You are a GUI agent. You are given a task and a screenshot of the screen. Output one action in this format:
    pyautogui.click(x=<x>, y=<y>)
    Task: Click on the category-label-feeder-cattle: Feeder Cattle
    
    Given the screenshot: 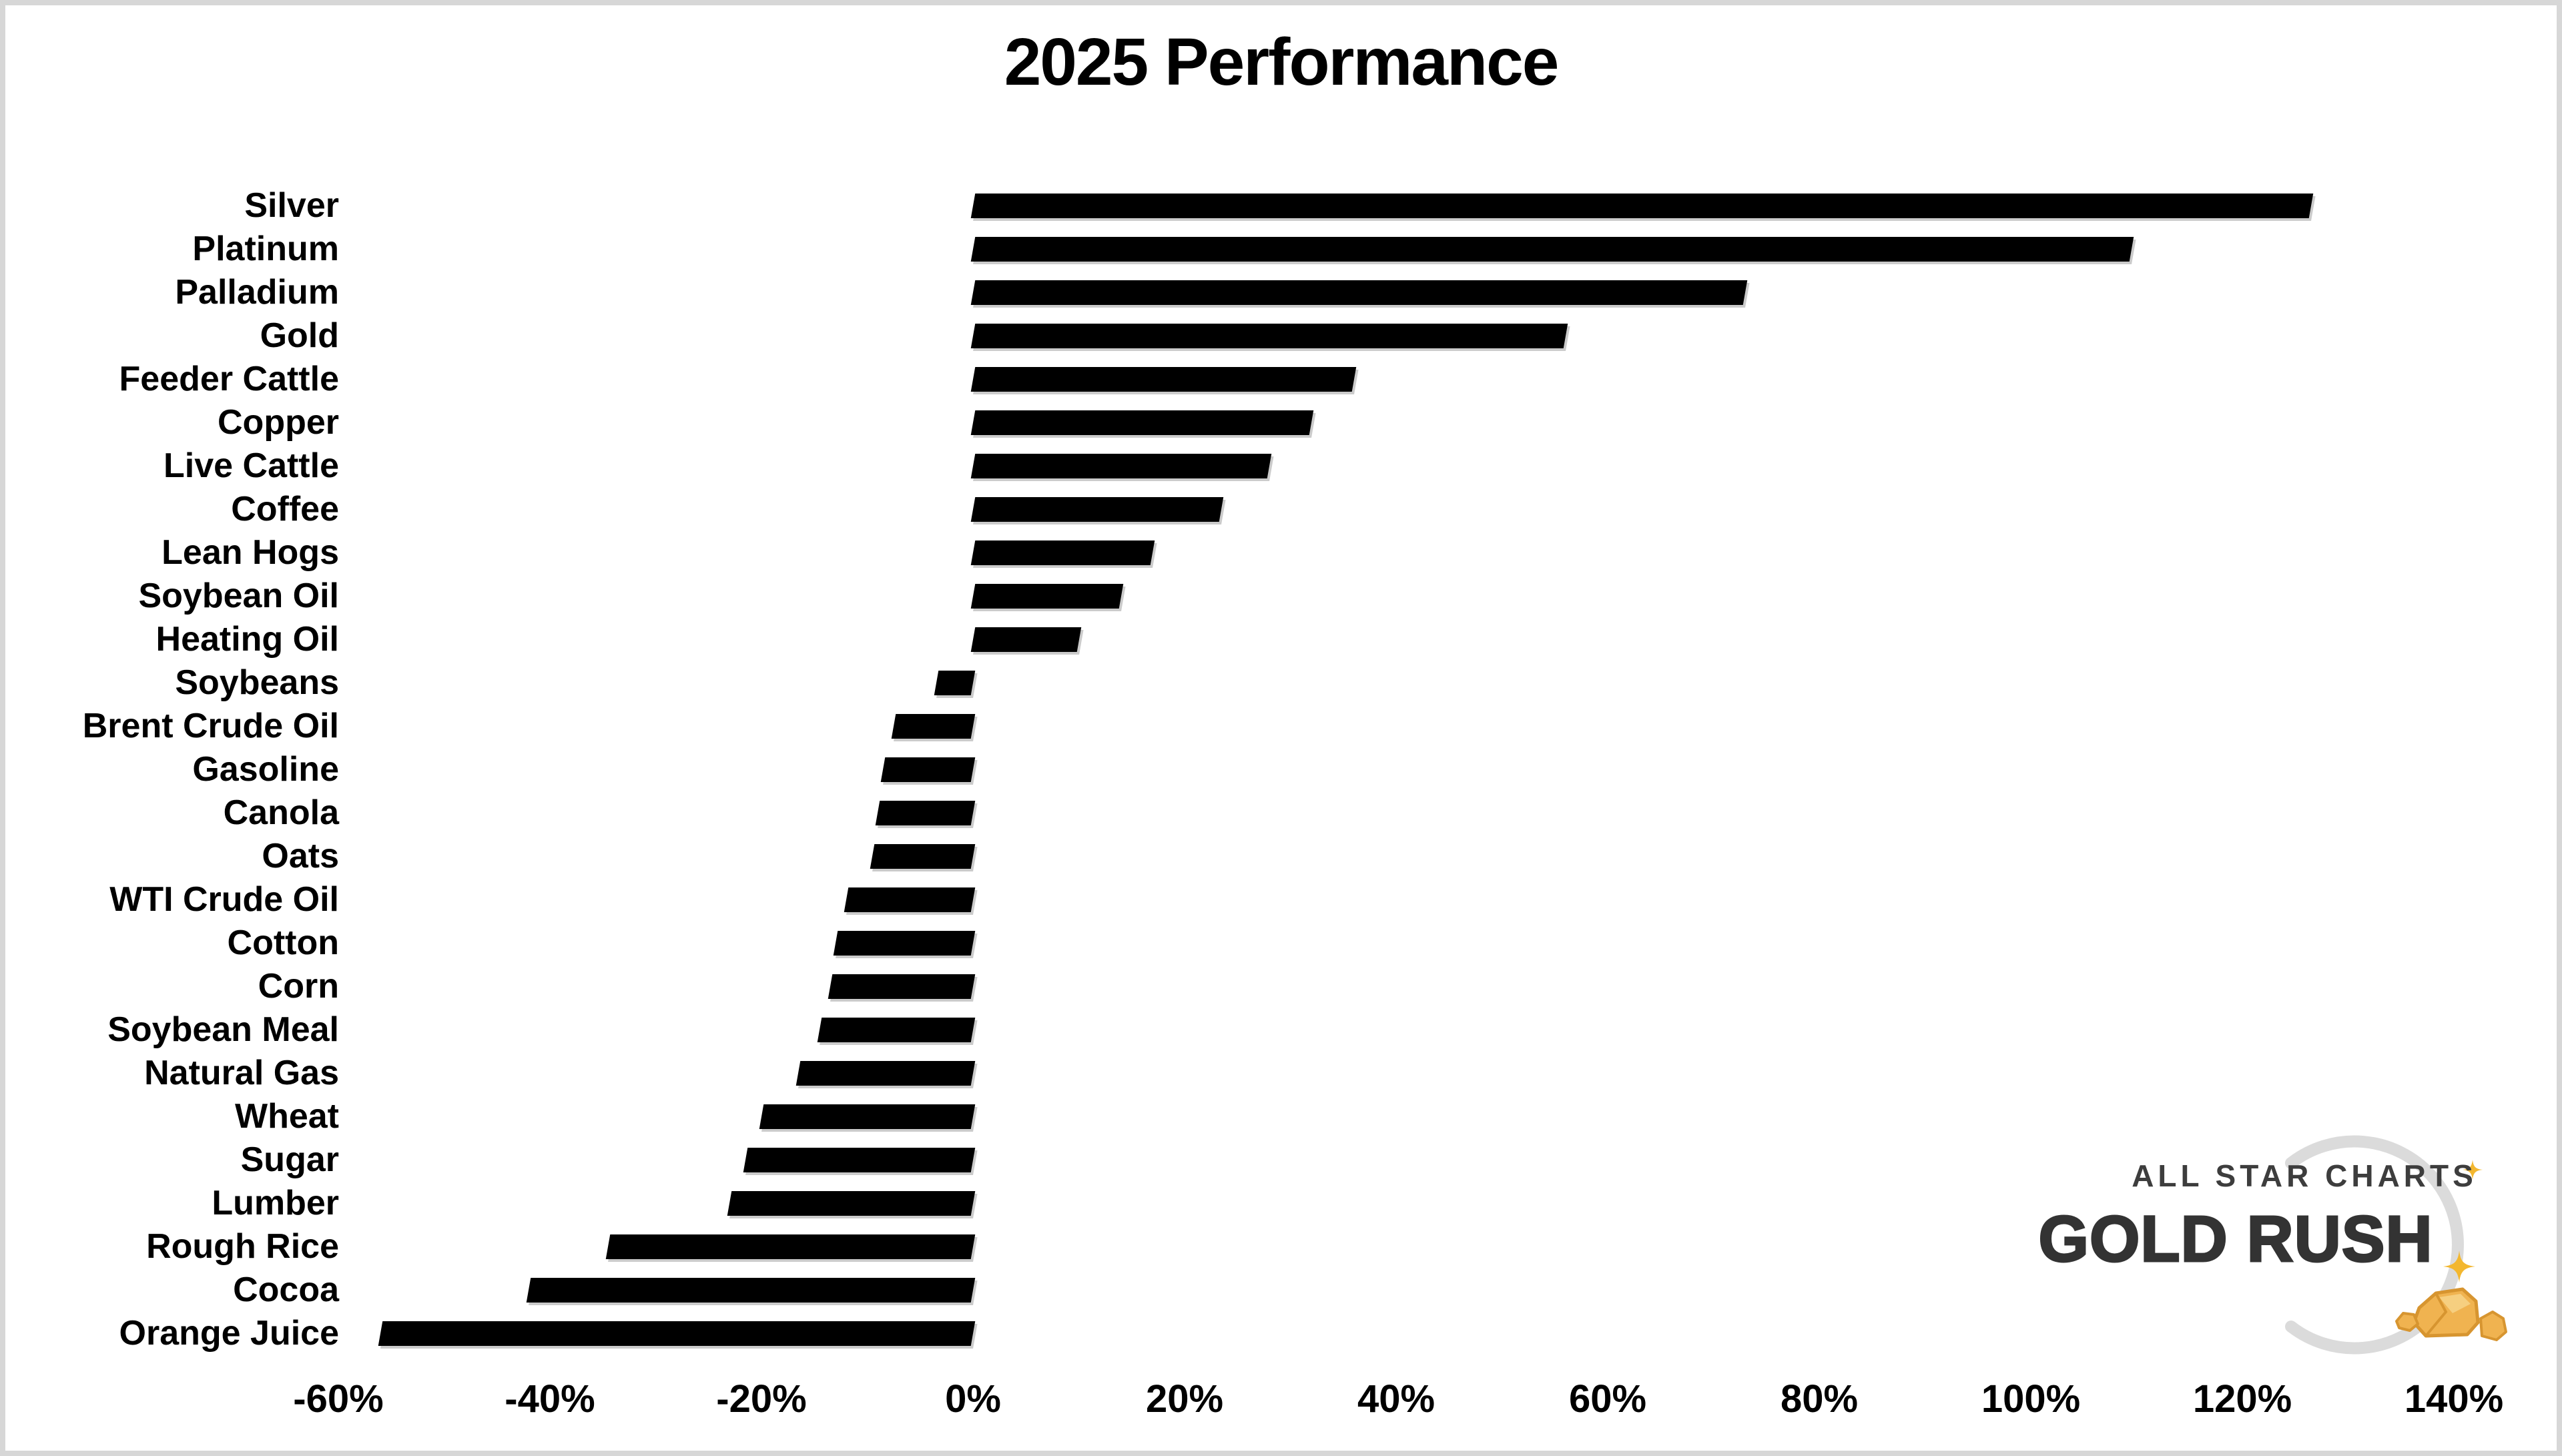 What is the action you would take?
    pyautogui.click(x=229, y=379)
    